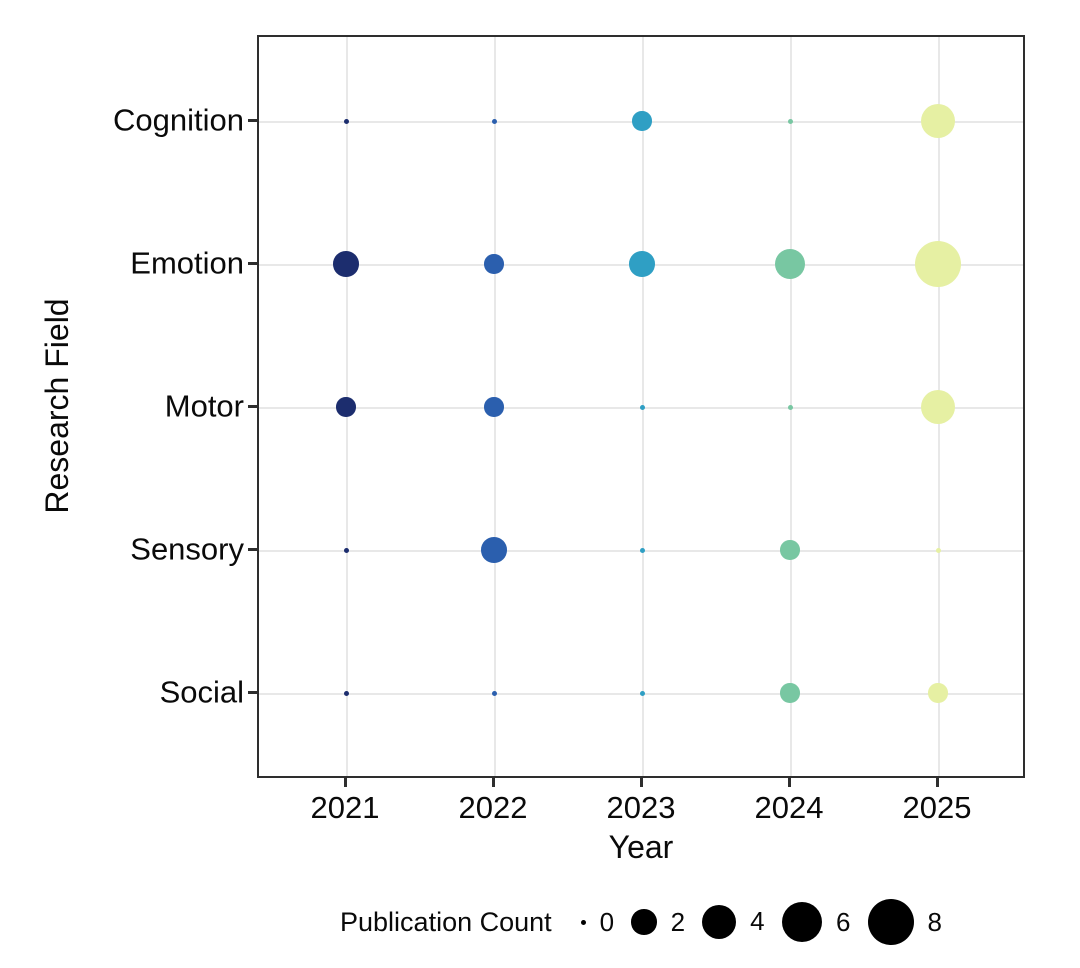  I want to click on legend-item-4: 4, so click(733, 922).